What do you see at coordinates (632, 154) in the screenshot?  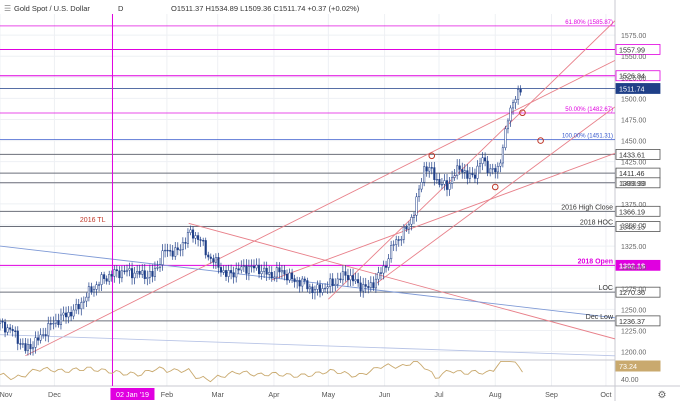 I see `level-price-label: 1433.61` at bounding box center [632, 154].